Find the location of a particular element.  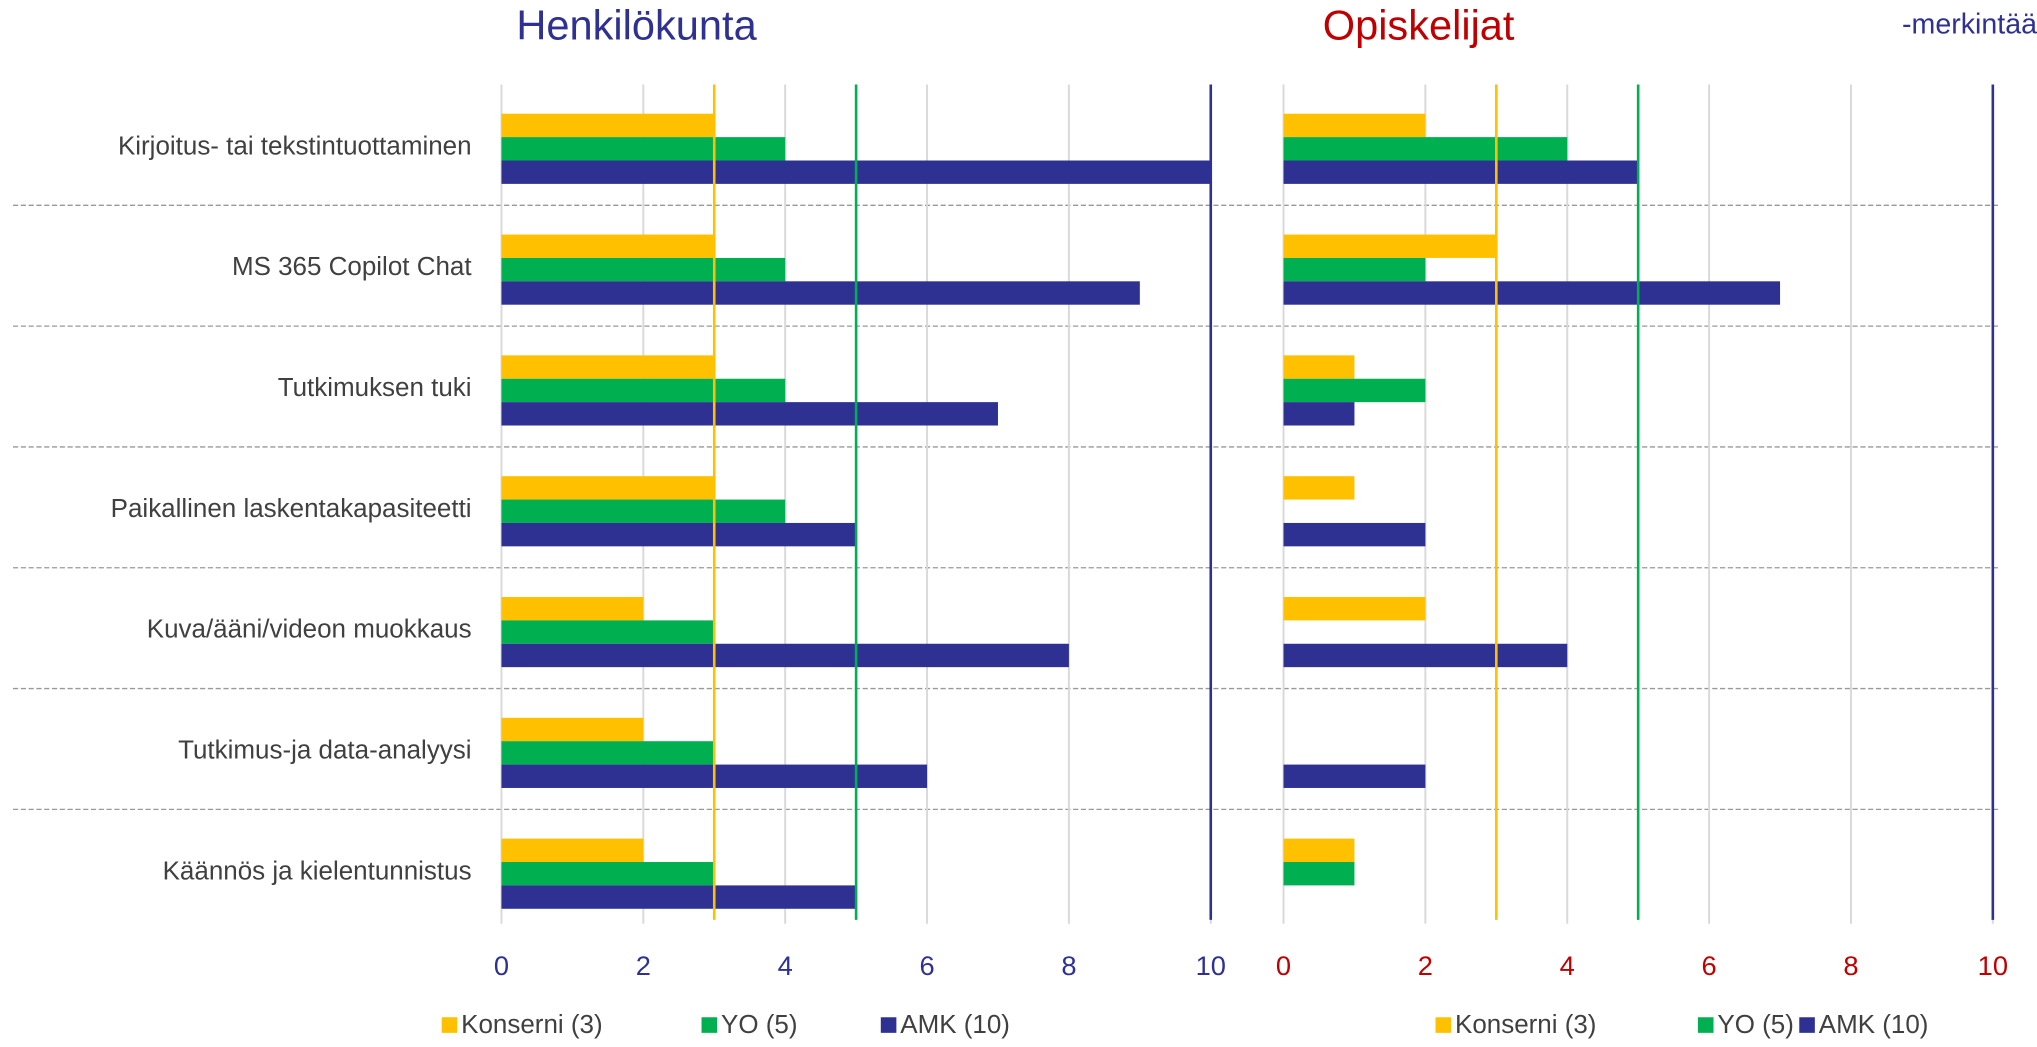

category-label: MS 365 Copilot Chat is located at coordinates (352, 266).